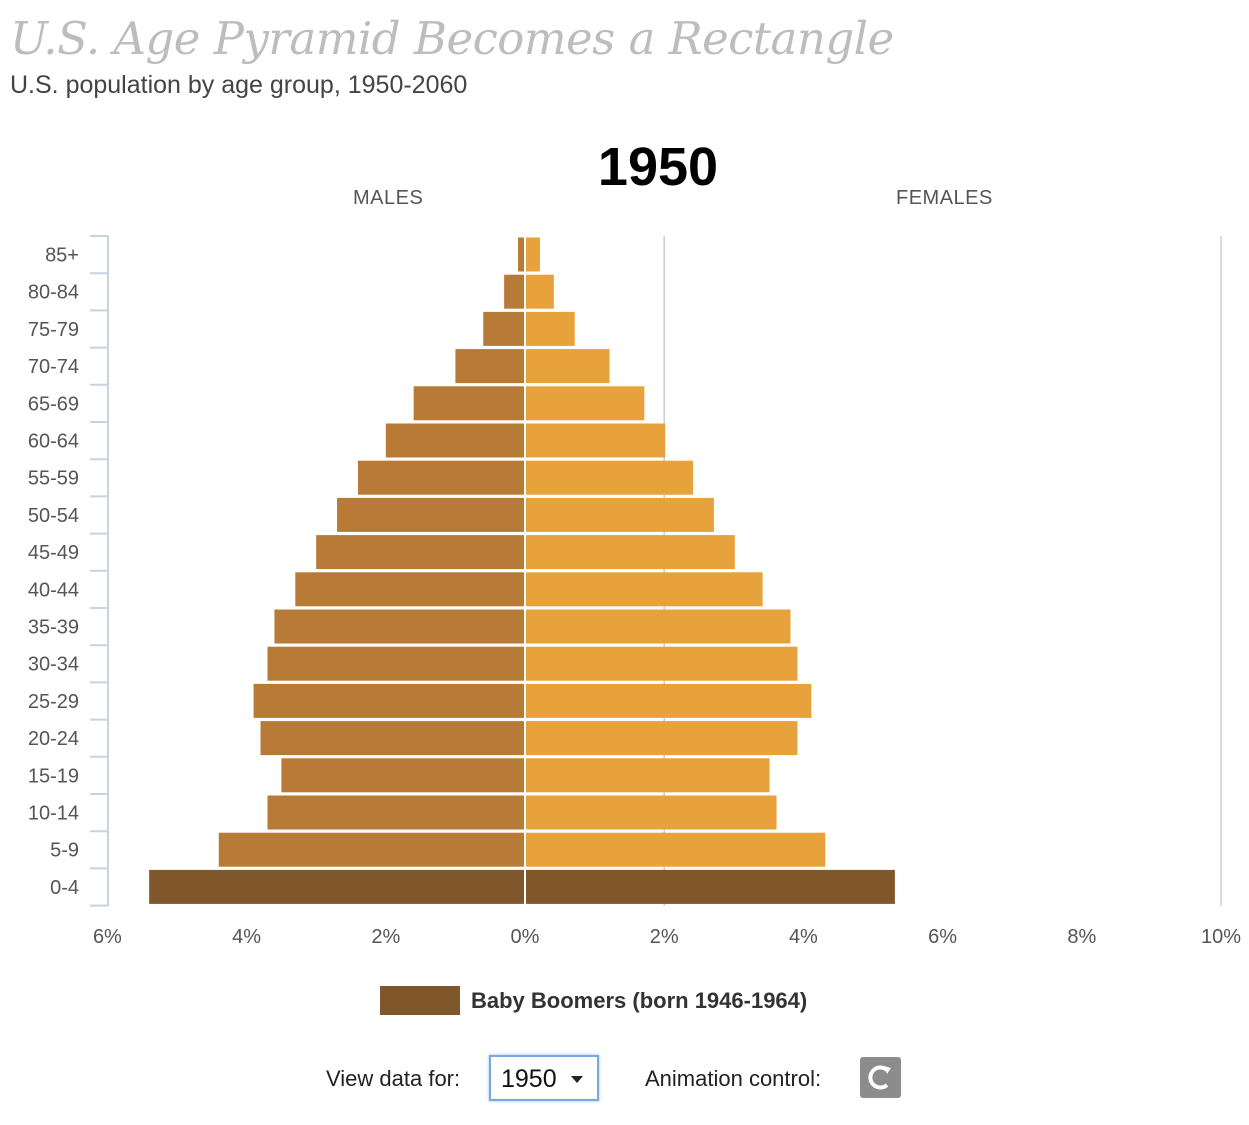 The height and width of the screenshot is (1125, 1249). Describe the element at coordinates (53, 479) in the screenshot. I see `y-tick-label: 55-59` at that location.